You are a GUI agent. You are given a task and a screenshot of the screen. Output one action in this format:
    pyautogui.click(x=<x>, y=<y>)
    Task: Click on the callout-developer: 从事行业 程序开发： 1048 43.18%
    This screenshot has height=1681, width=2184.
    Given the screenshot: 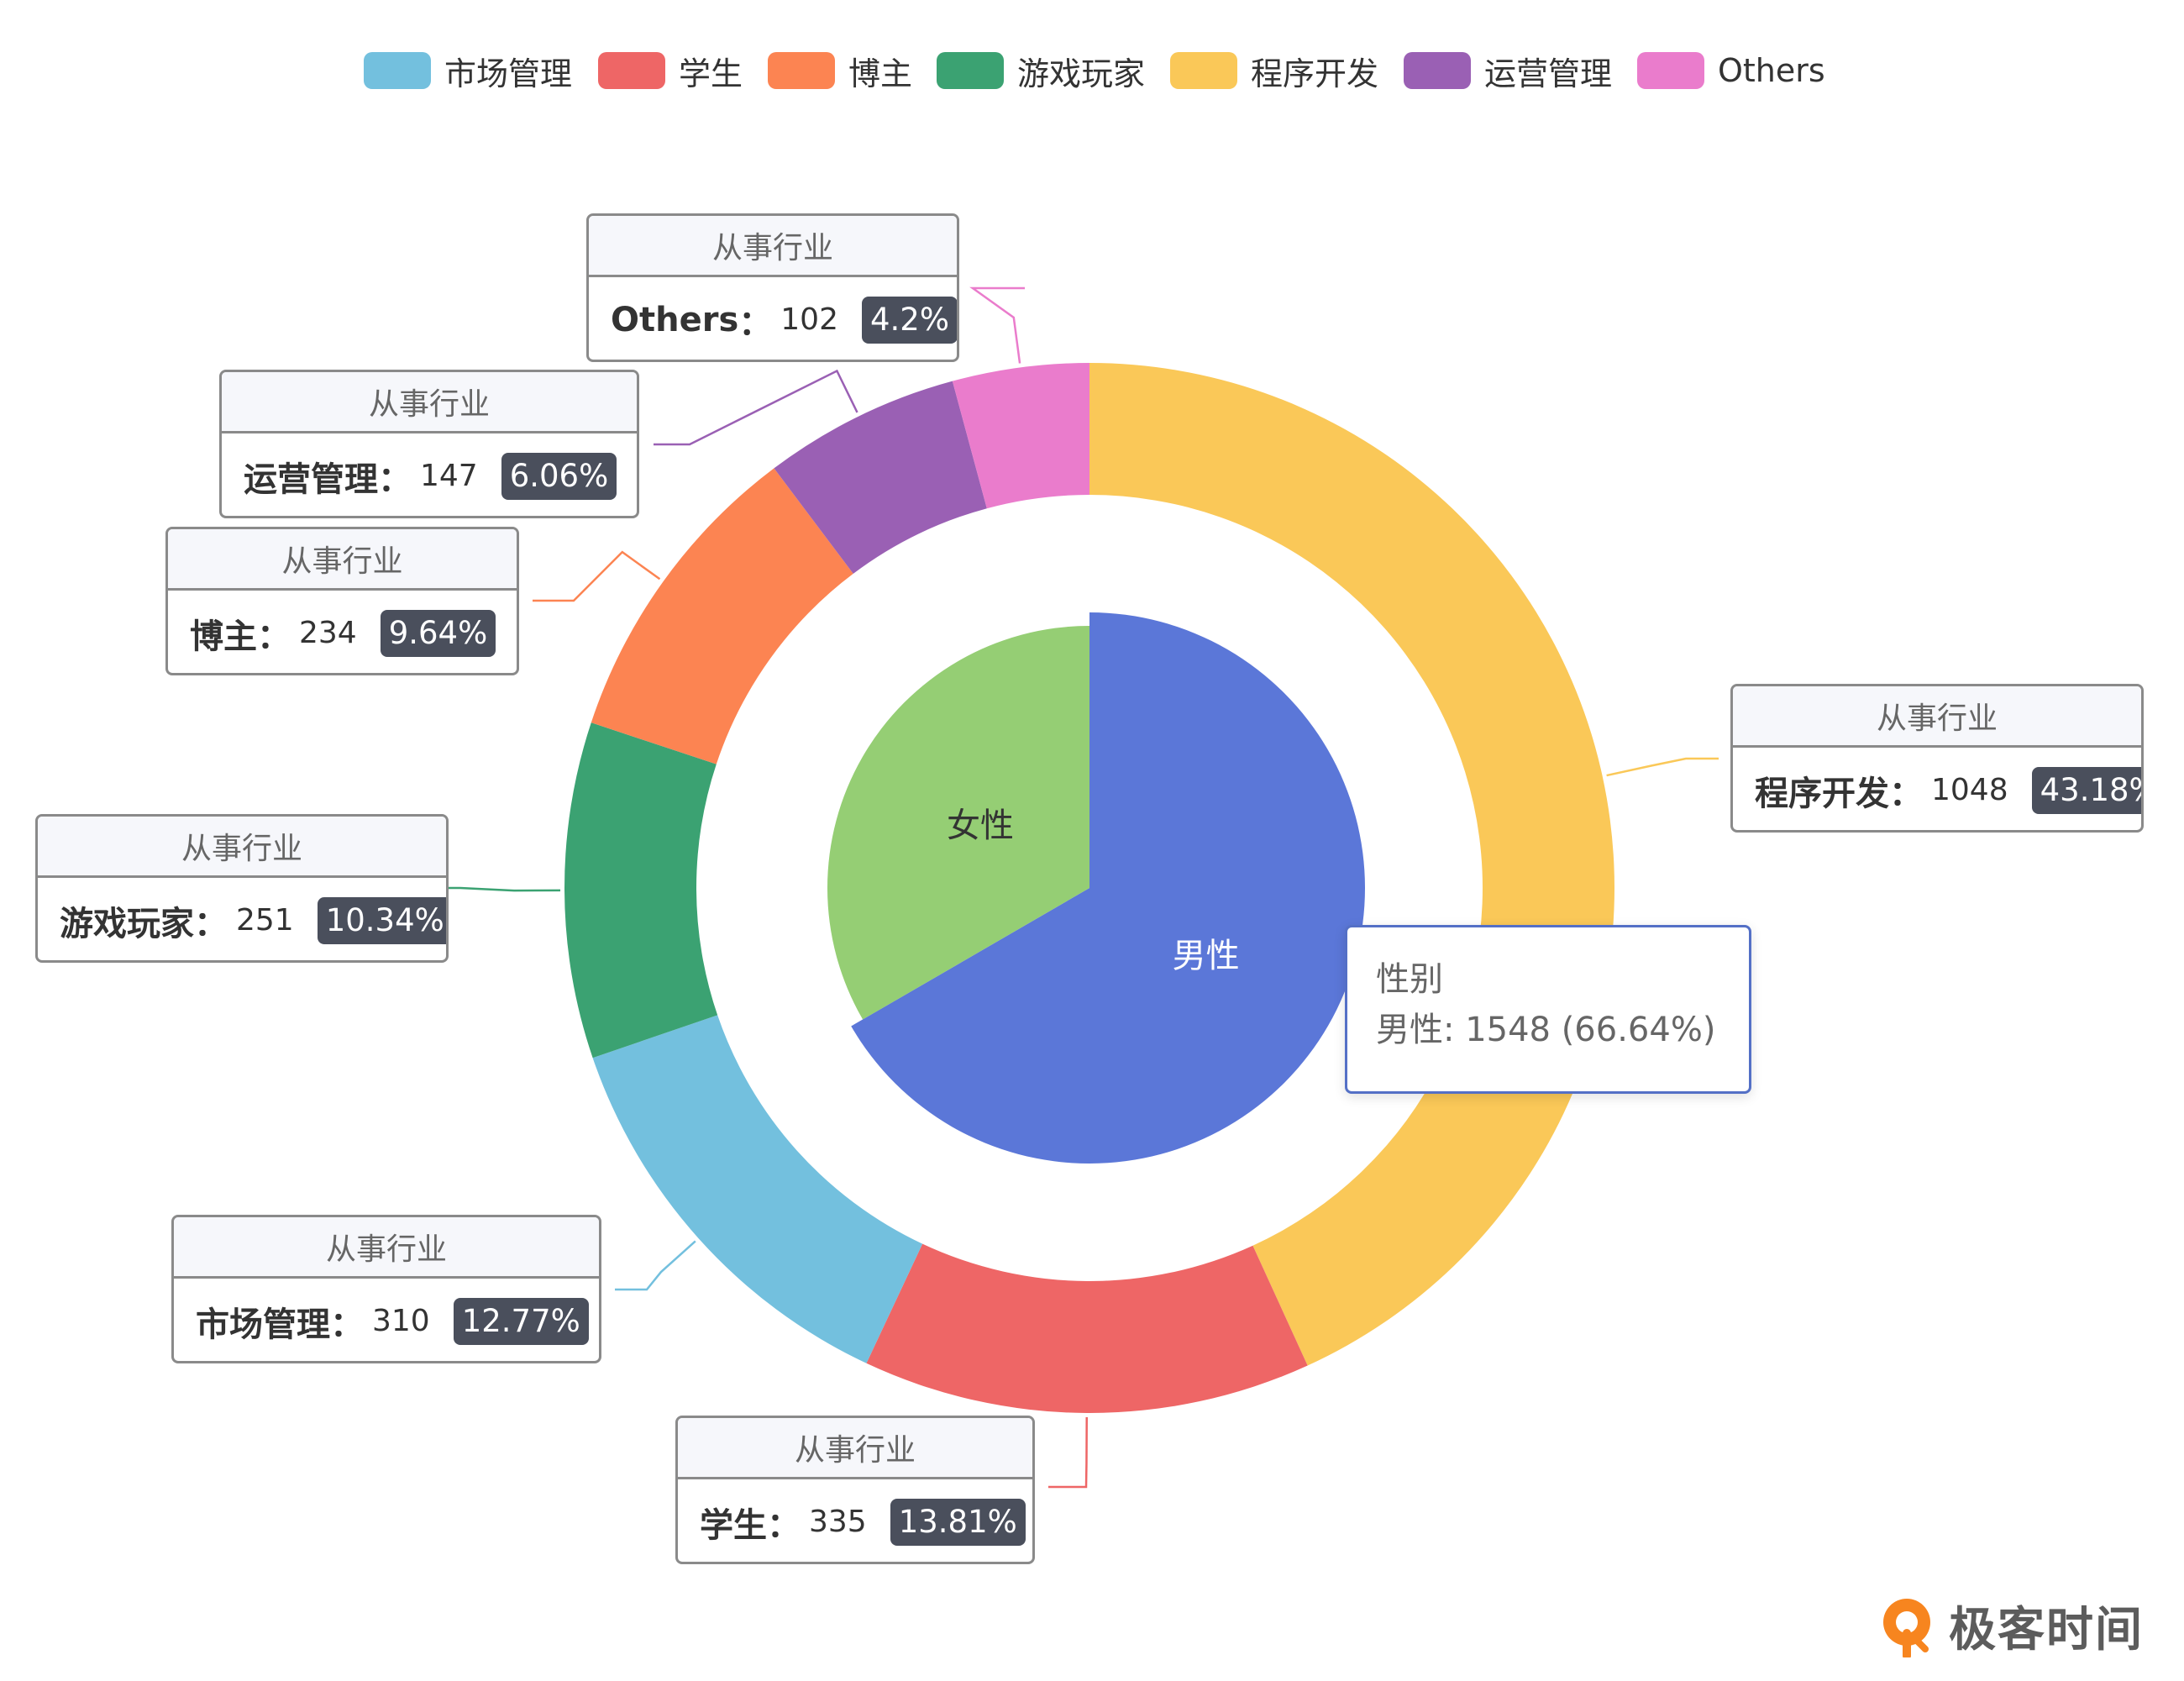 What is the action you would take?
    pyautogui.click(x=1937, y=758)
    